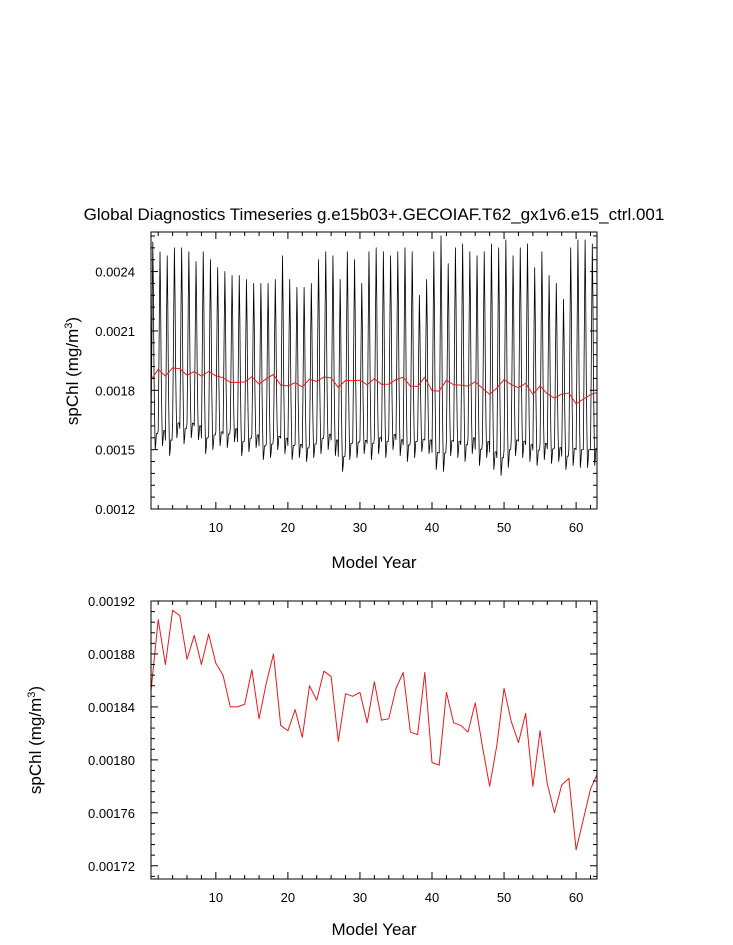 The image size is (733, 945). What do you see at coordinates (115, 390) in the screenshot?
I see `y-tick-label: 0.0018` at bounding box center [115, 390].